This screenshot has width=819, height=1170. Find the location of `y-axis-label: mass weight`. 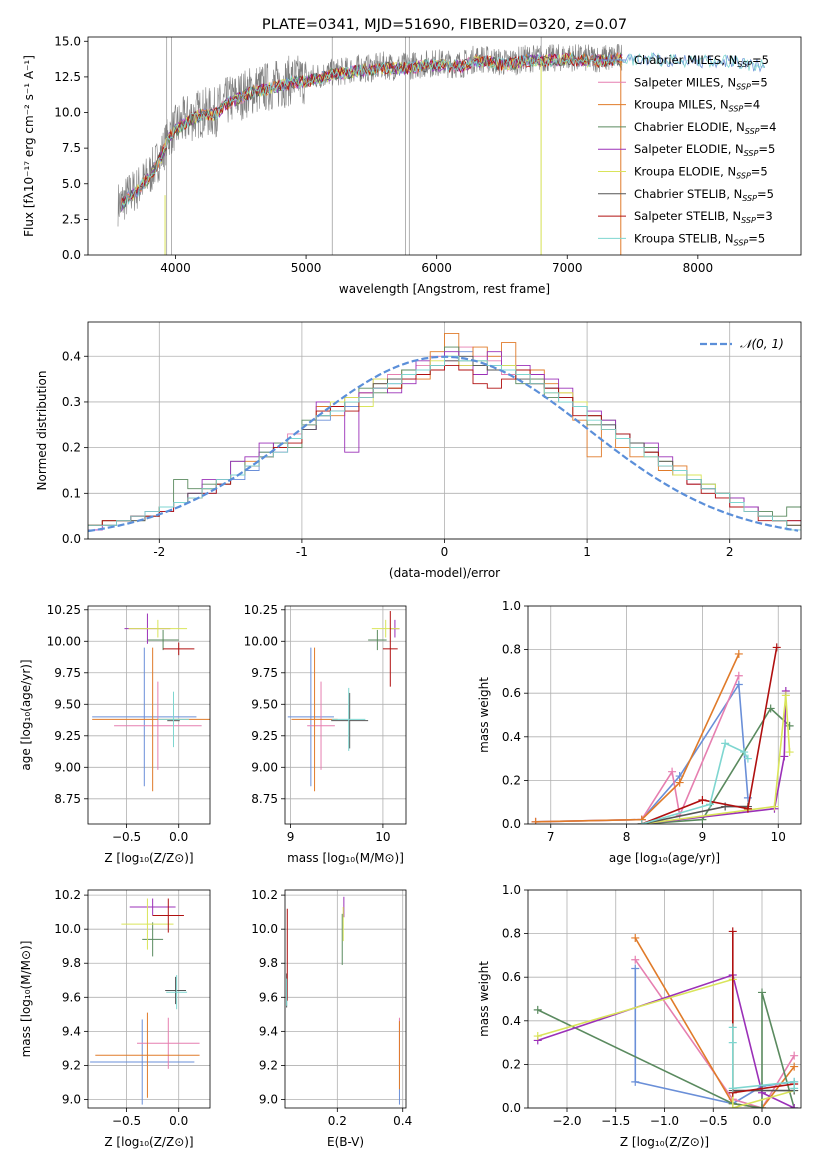

y-axis-label: mass weight is located at coordinates (484, 999).